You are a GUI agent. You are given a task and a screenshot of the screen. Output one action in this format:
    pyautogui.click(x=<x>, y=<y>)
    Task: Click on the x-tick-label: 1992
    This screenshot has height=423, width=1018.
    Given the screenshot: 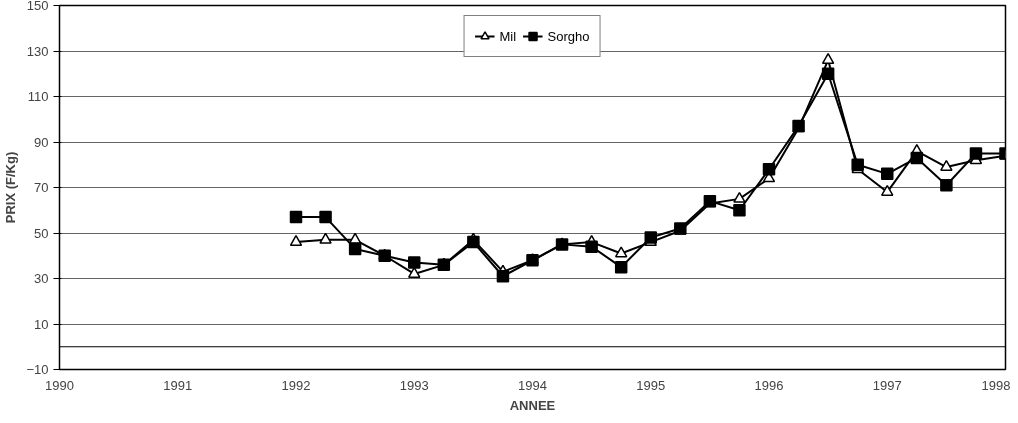 What is the action you would take?
    pyautogui.click(x=296, y=385)
    